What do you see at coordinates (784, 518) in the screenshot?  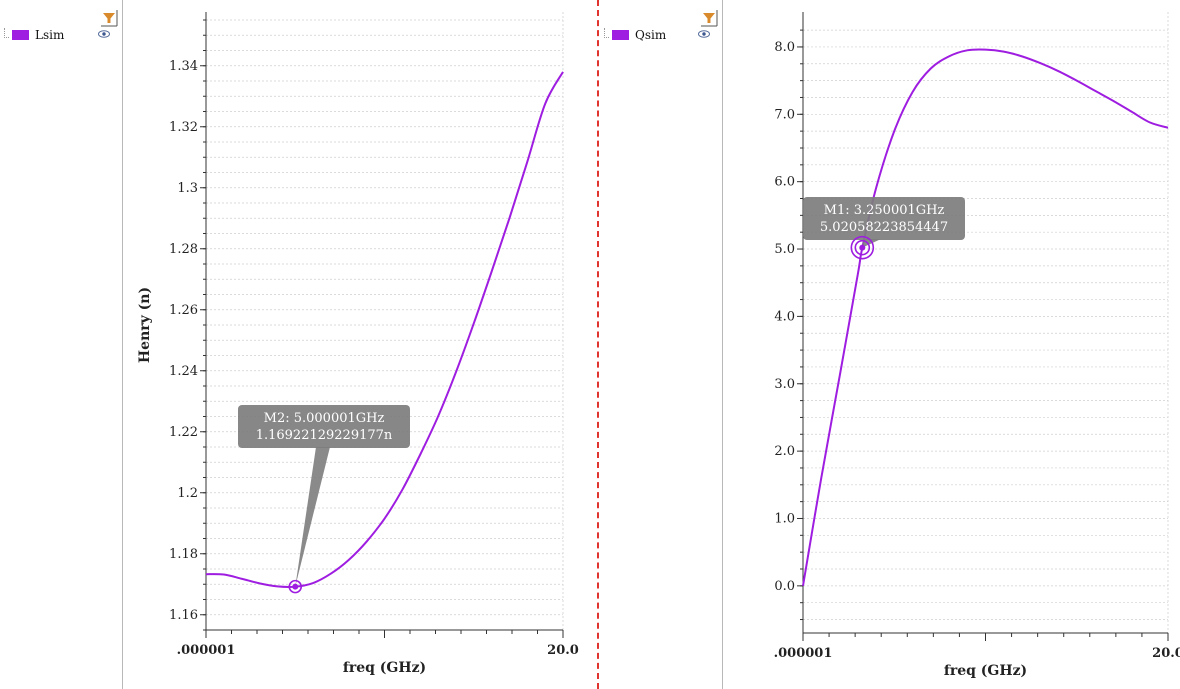 I see `y-tick-label: 1.0` at bounding box center [784, 518].